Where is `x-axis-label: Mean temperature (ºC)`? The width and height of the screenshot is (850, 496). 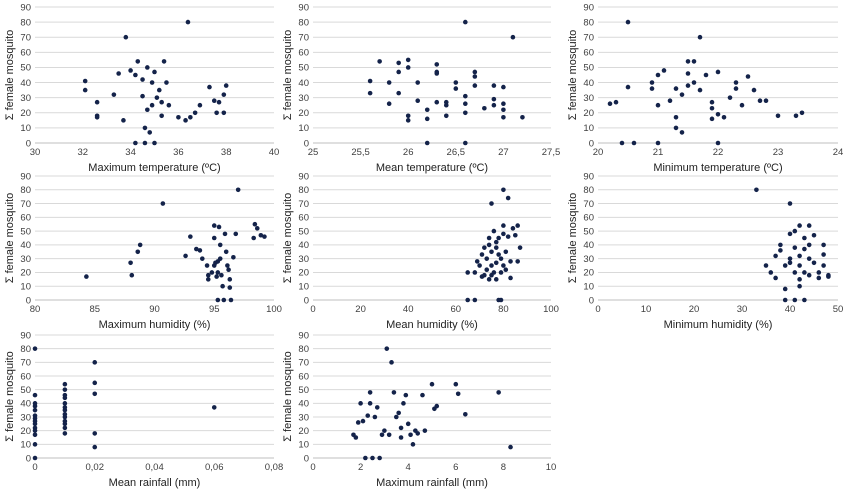 x-axis-label: Mean temperature (ºC) is located at coordinates (432, 168).